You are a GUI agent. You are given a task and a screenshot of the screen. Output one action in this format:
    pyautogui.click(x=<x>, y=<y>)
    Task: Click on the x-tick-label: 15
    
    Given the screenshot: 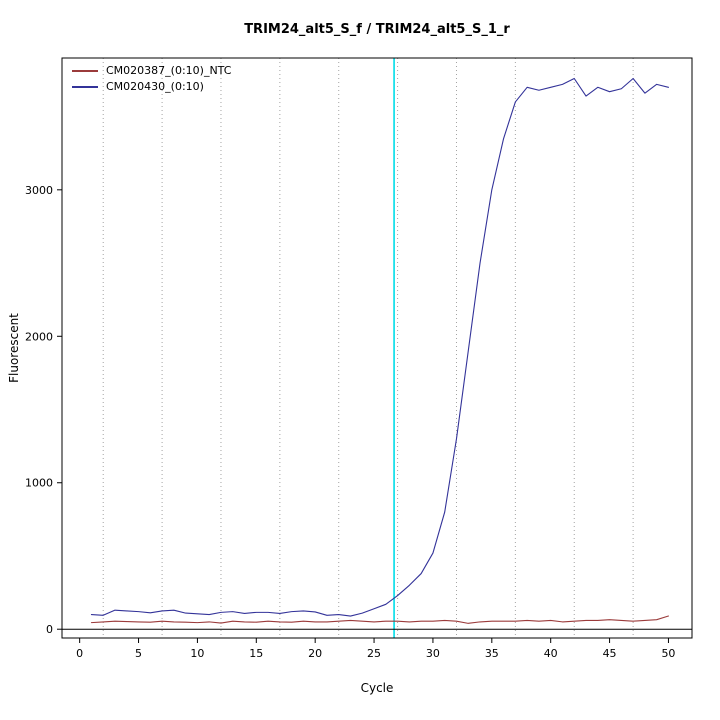 What is the action you would take?
    pyautogui.click(x=256, y=653)
    